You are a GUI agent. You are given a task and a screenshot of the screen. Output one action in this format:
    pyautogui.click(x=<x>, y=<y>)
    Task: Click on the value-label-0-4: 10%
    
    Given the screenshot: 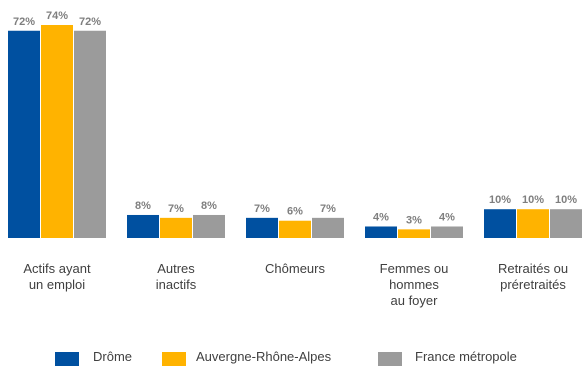 What is the action you would take?
    pyautogui.click(x=500, y=200)
    